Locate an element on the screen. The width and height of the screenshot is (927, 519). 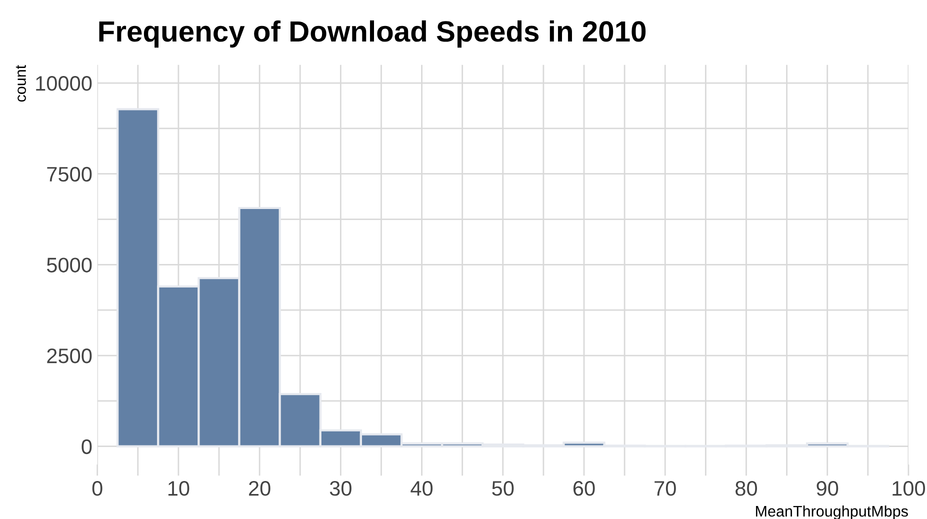
x-tick-label: 70 is located at coordinates (665, 488).